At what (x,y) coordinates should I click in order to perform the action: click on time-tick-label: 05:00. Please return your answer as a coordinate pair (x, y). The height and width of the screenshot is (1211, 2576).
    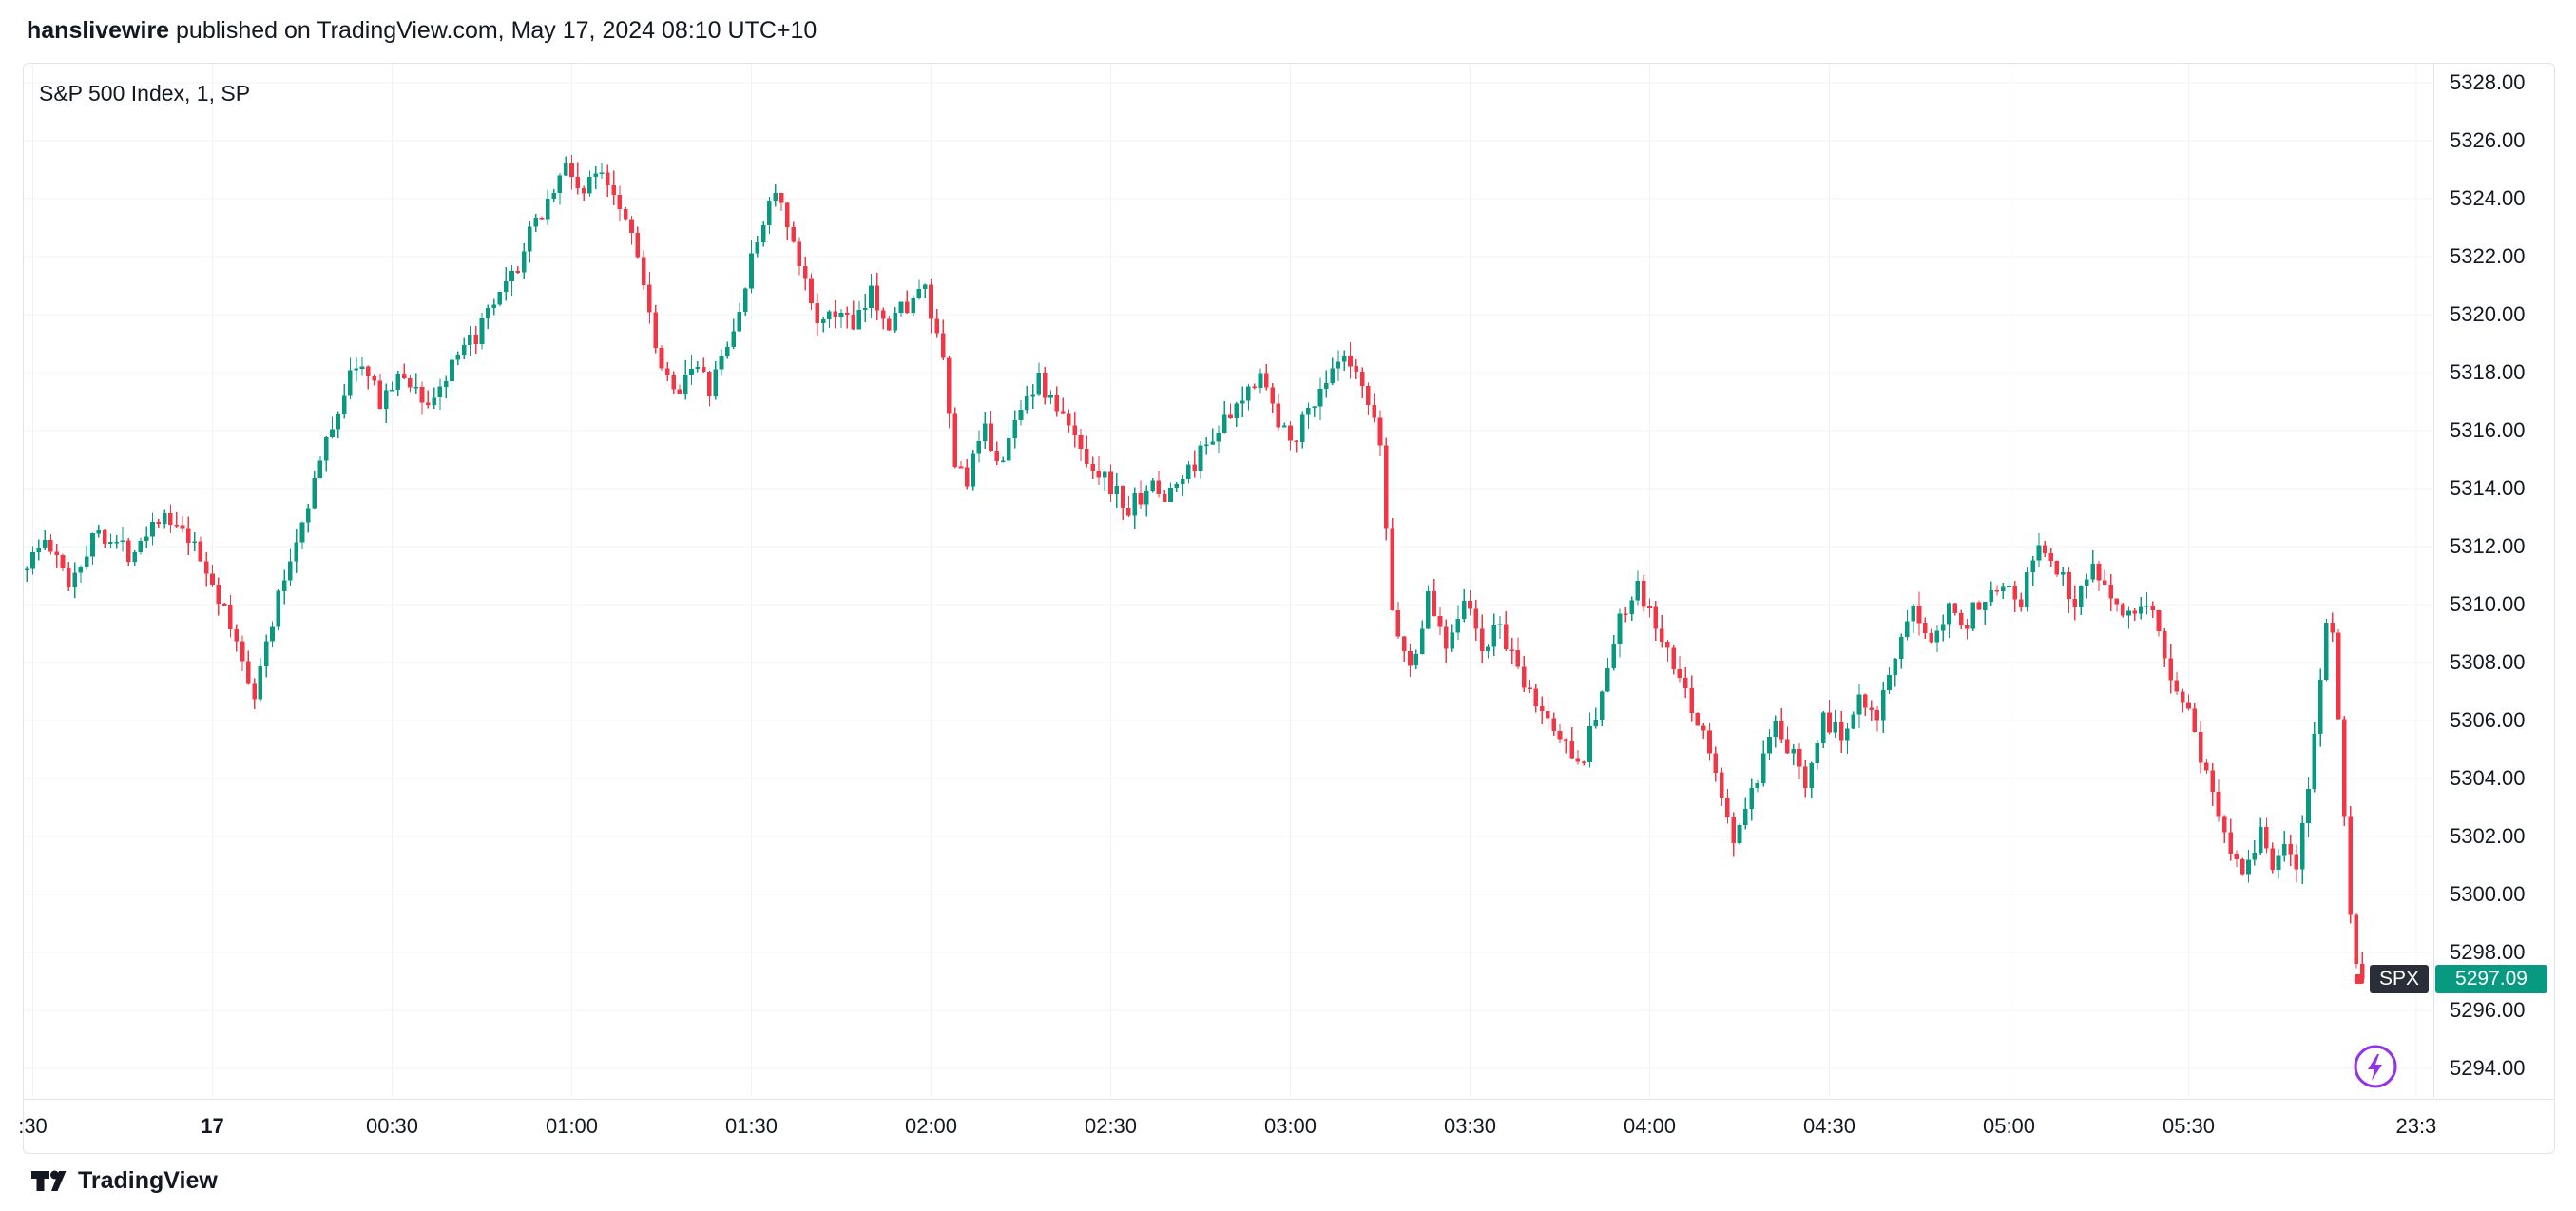
    Looking at the image, I should click on (2009, 1126).